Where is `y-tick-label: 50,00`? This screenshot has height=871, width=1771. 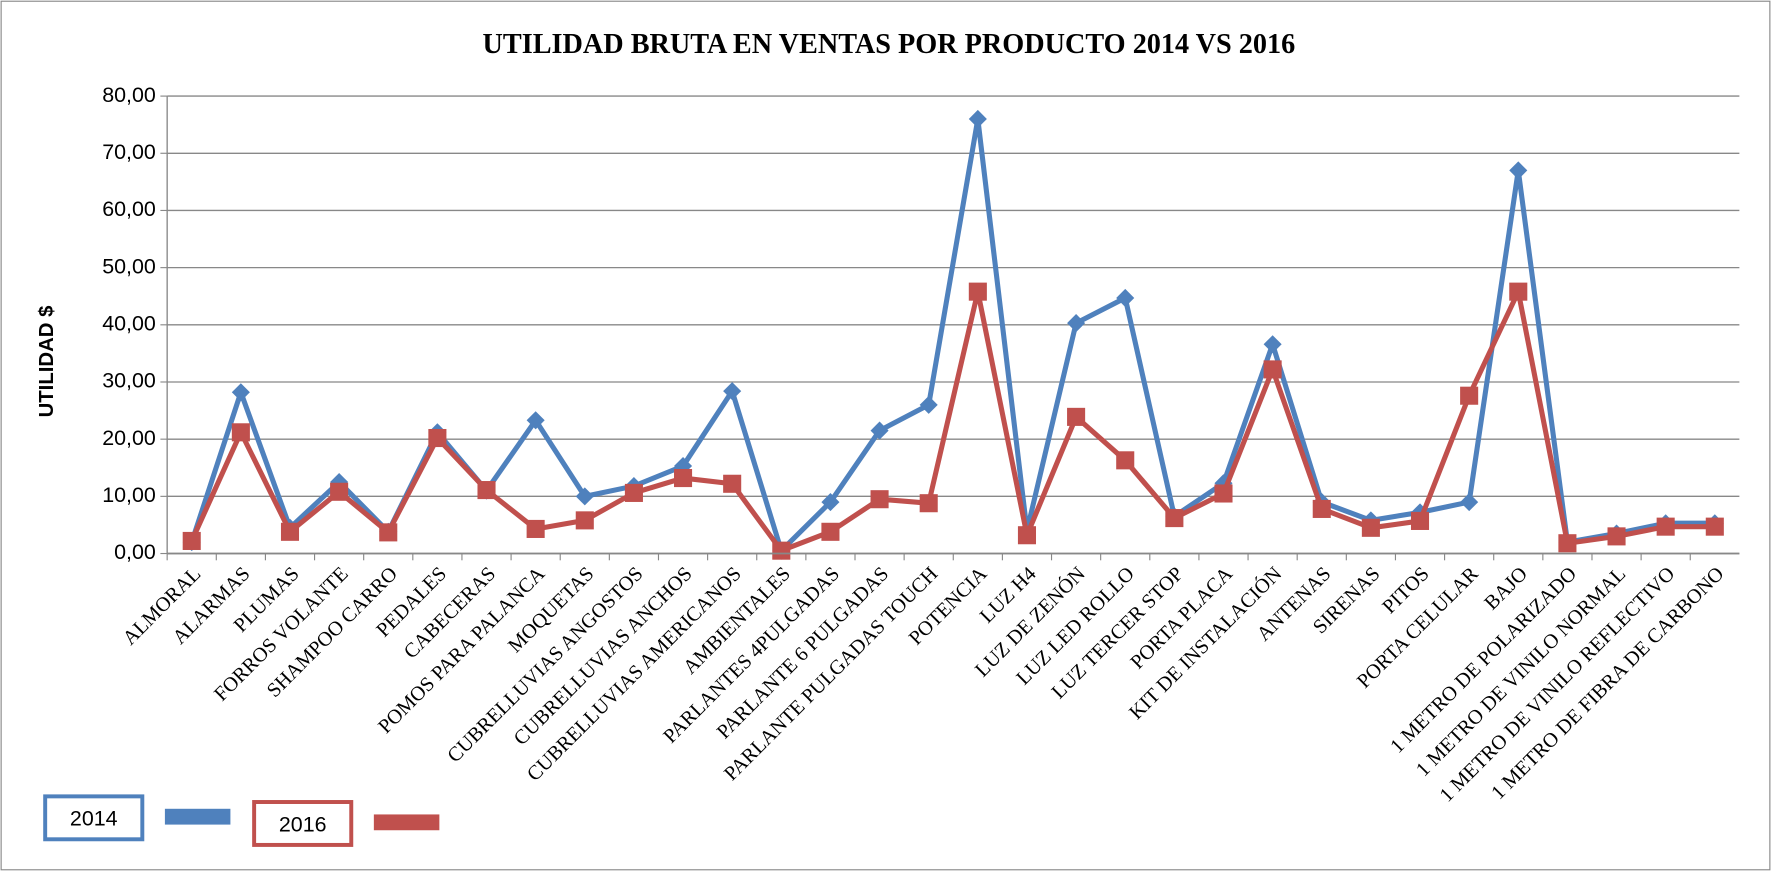
y-tick-label: 50,00 is located at coordinates (129, 266).